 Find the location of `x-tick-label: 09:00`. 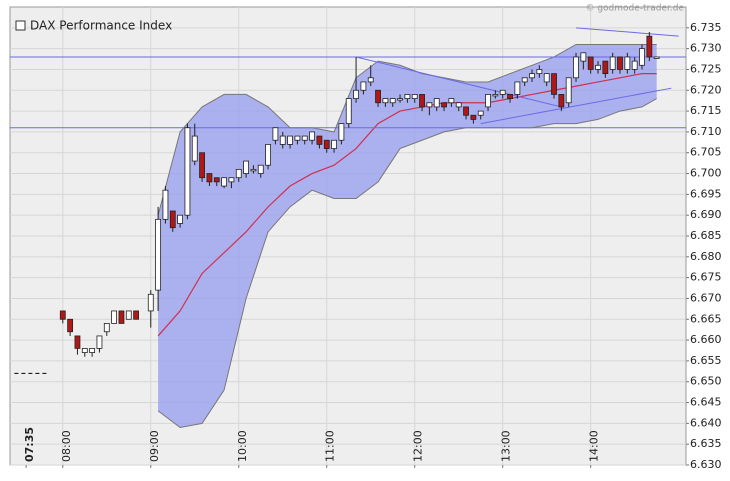

x-tick-label: 09:00 is located at coordinates (154, 446).